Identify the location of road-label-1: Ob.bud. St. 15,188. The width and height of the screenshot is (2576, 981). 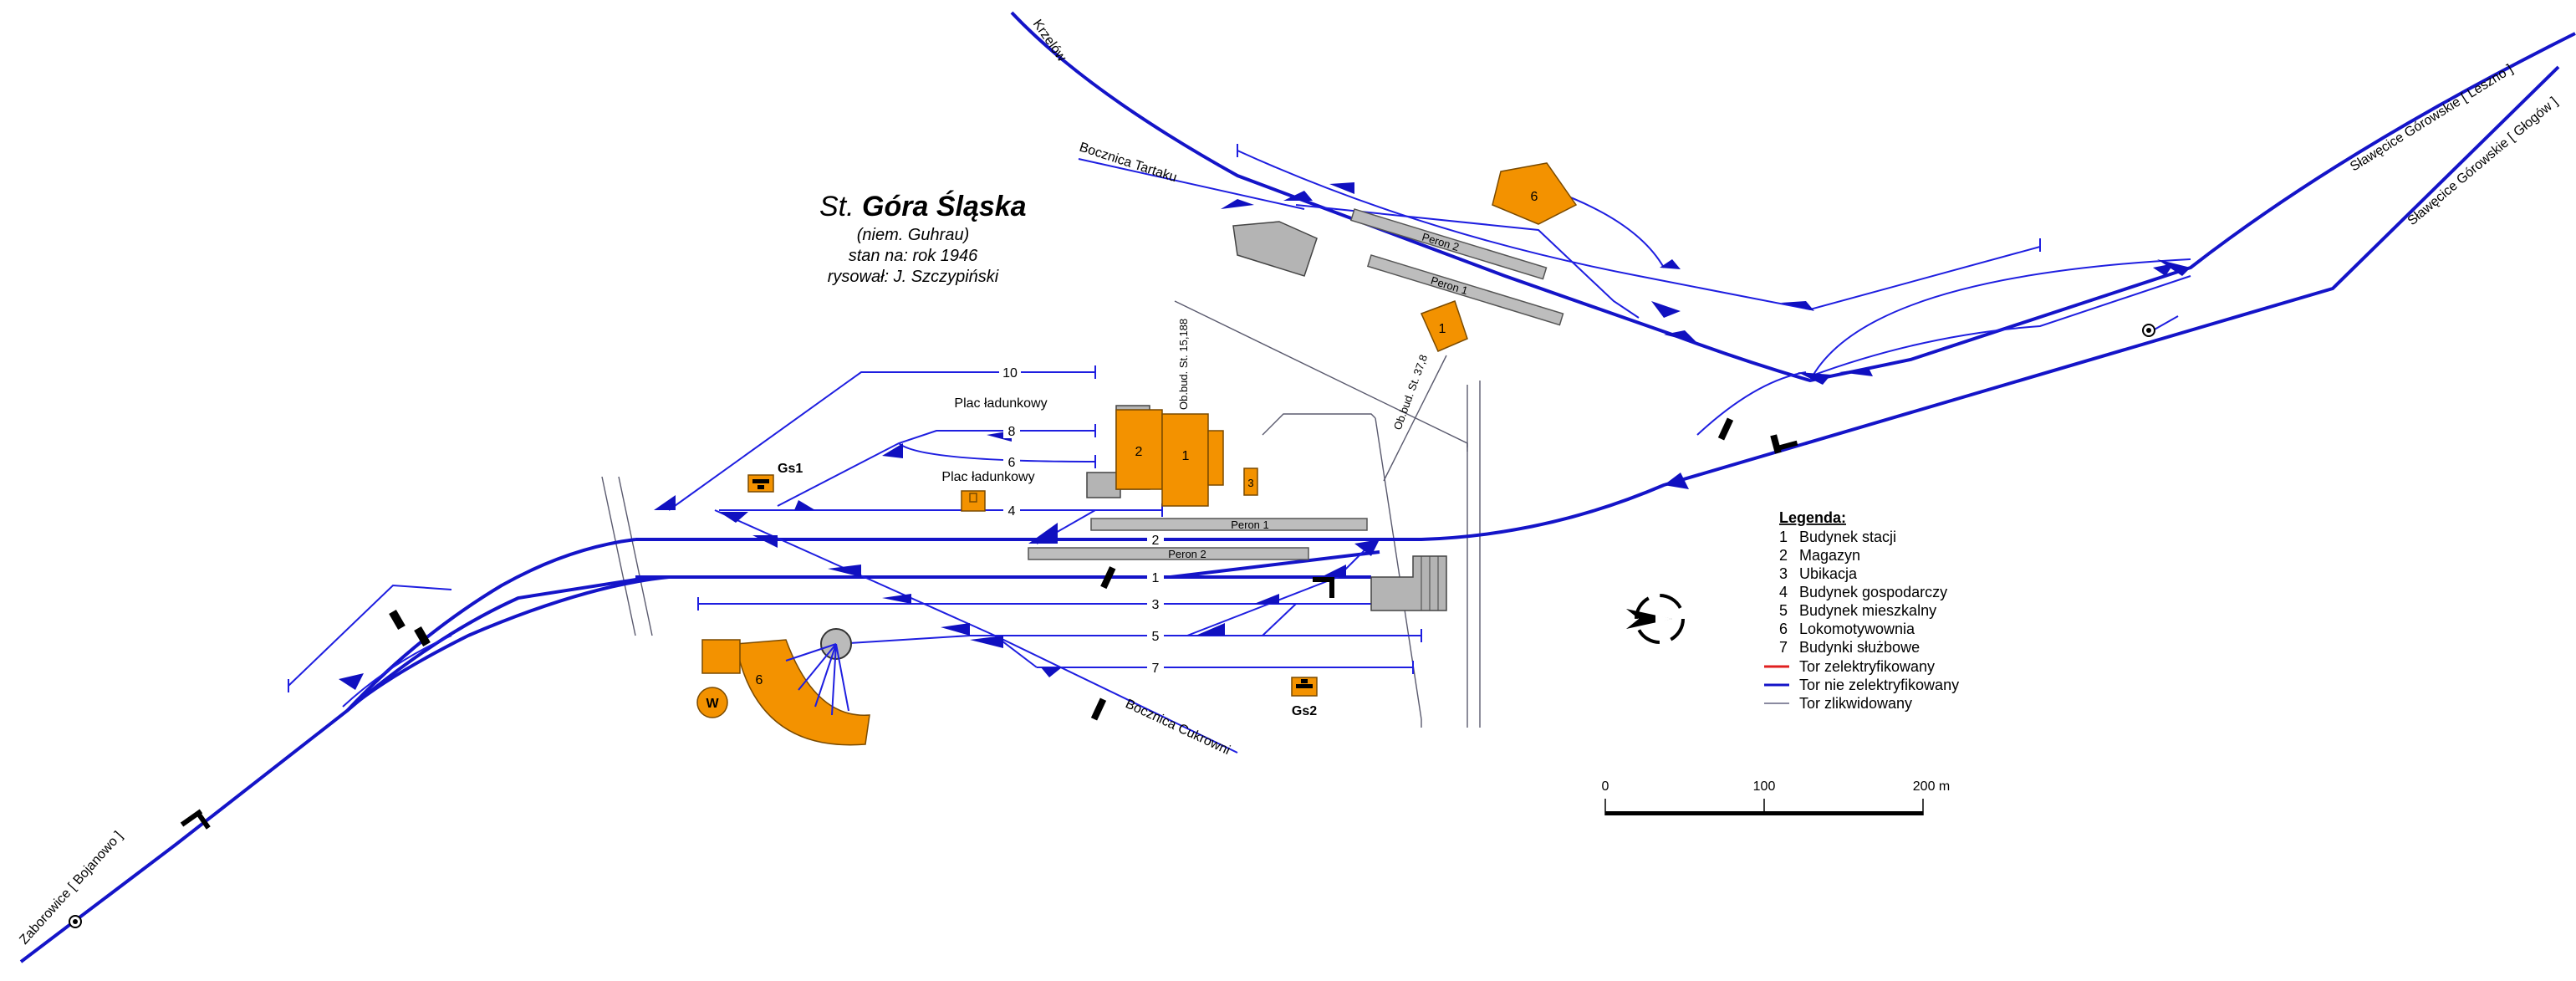
(1184, 364).